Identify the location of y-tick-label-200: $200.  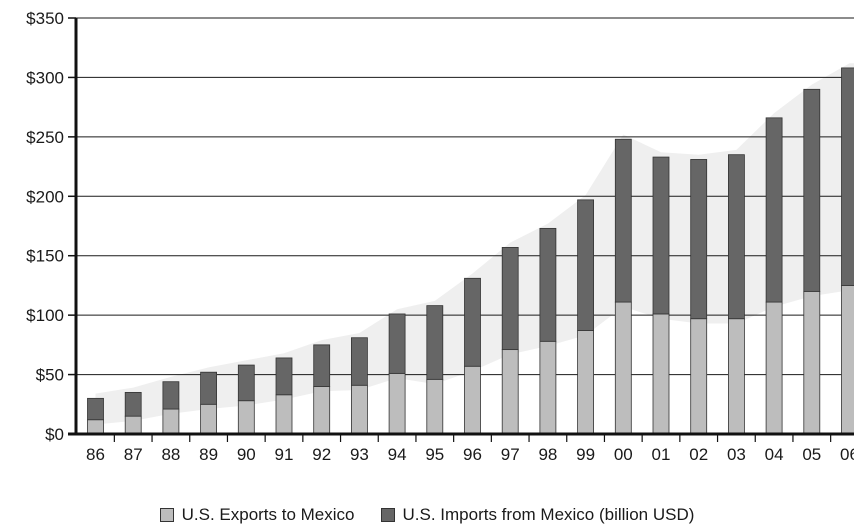
(45, 196).